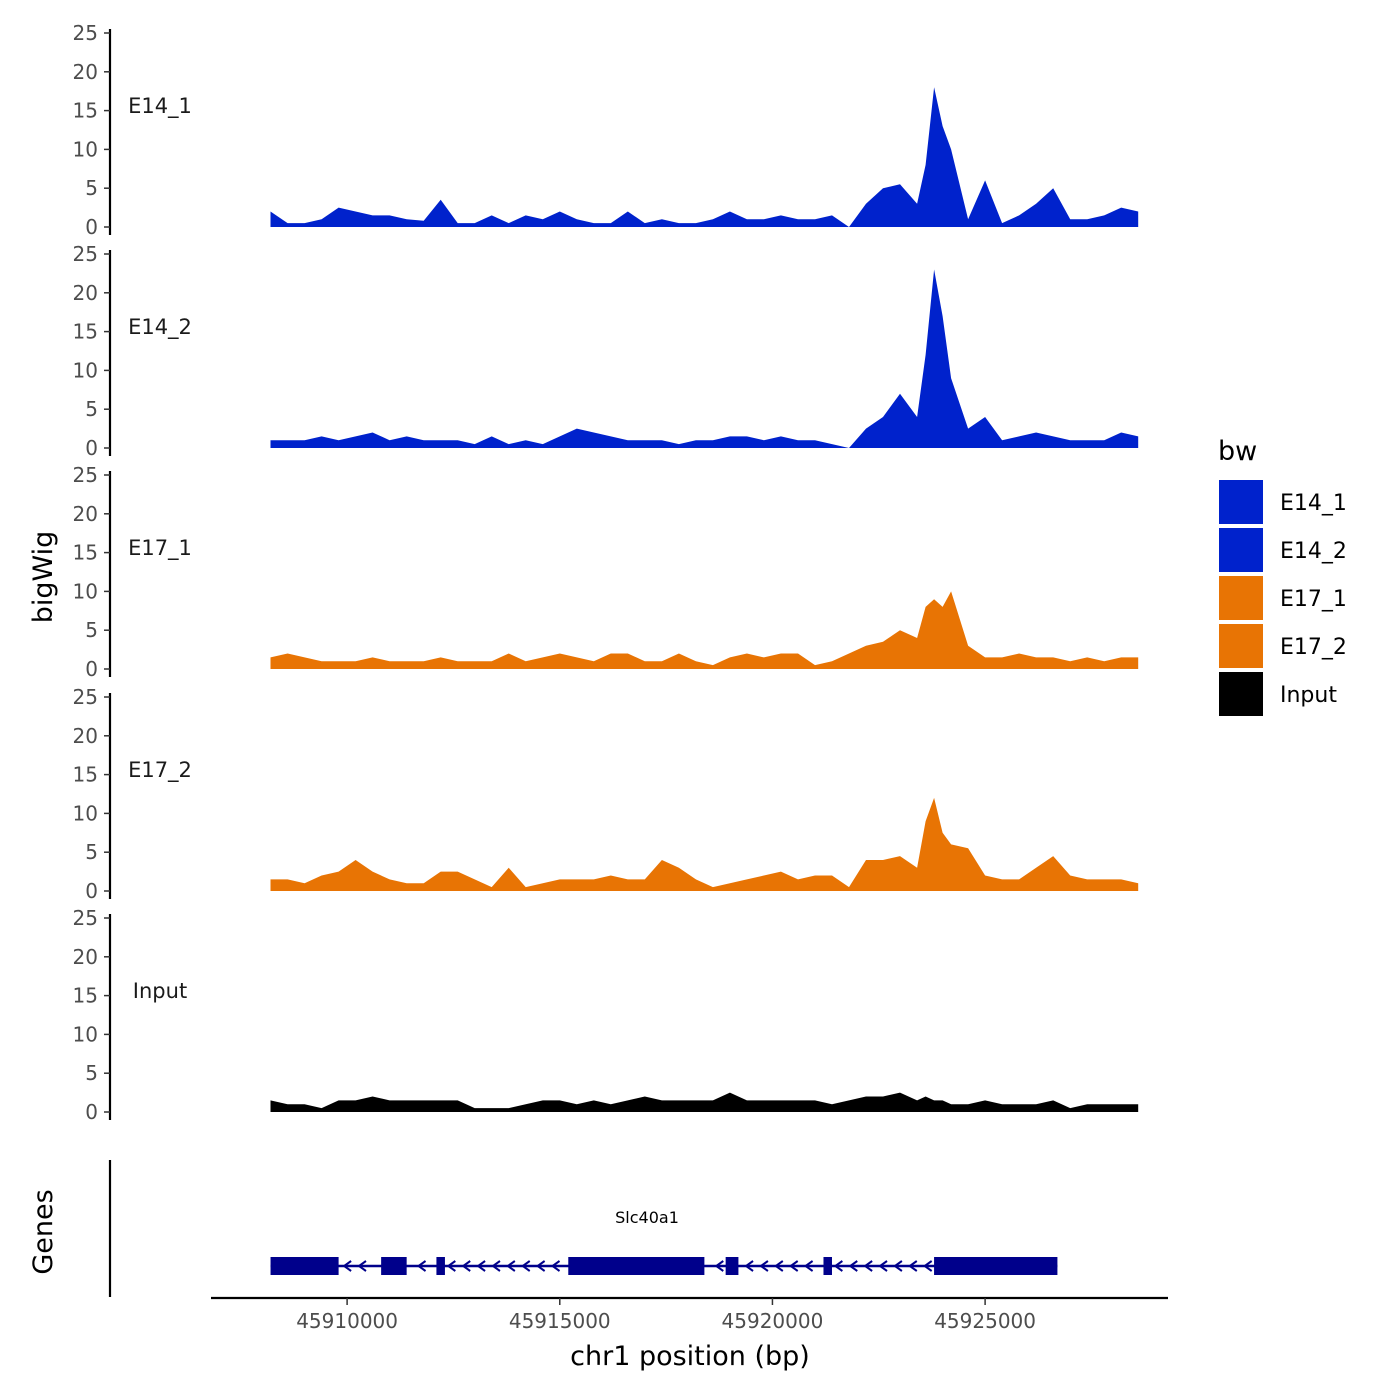 This screenshot has width=1400, height=1400. What do you see at coordinates (690, 1356) in the screenshot?
I see `x-axis-title: chr1 position (bp)` at bounding box center [690, 1356].